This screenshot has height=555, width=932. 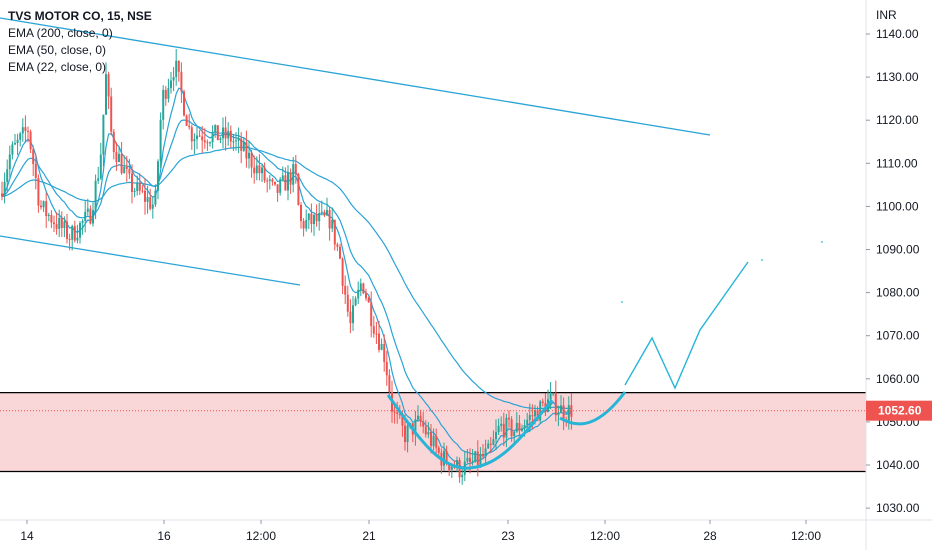 What do you see at coordinates (899, 410) in the screenshot?
I see `last-price-badge` at bounding box center [899, 410].